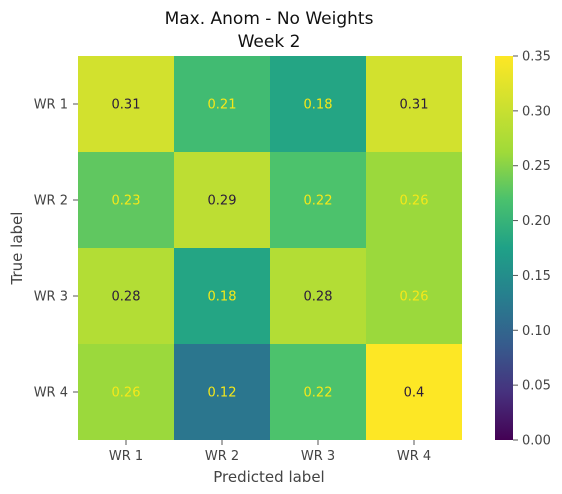 The height and width of the screenshot is (494, 562). I want to click on colorbar-ticks: 0.00 0.05 0.10 0.15 0.20 0.25 0.30 0.35, so click(532, 249).